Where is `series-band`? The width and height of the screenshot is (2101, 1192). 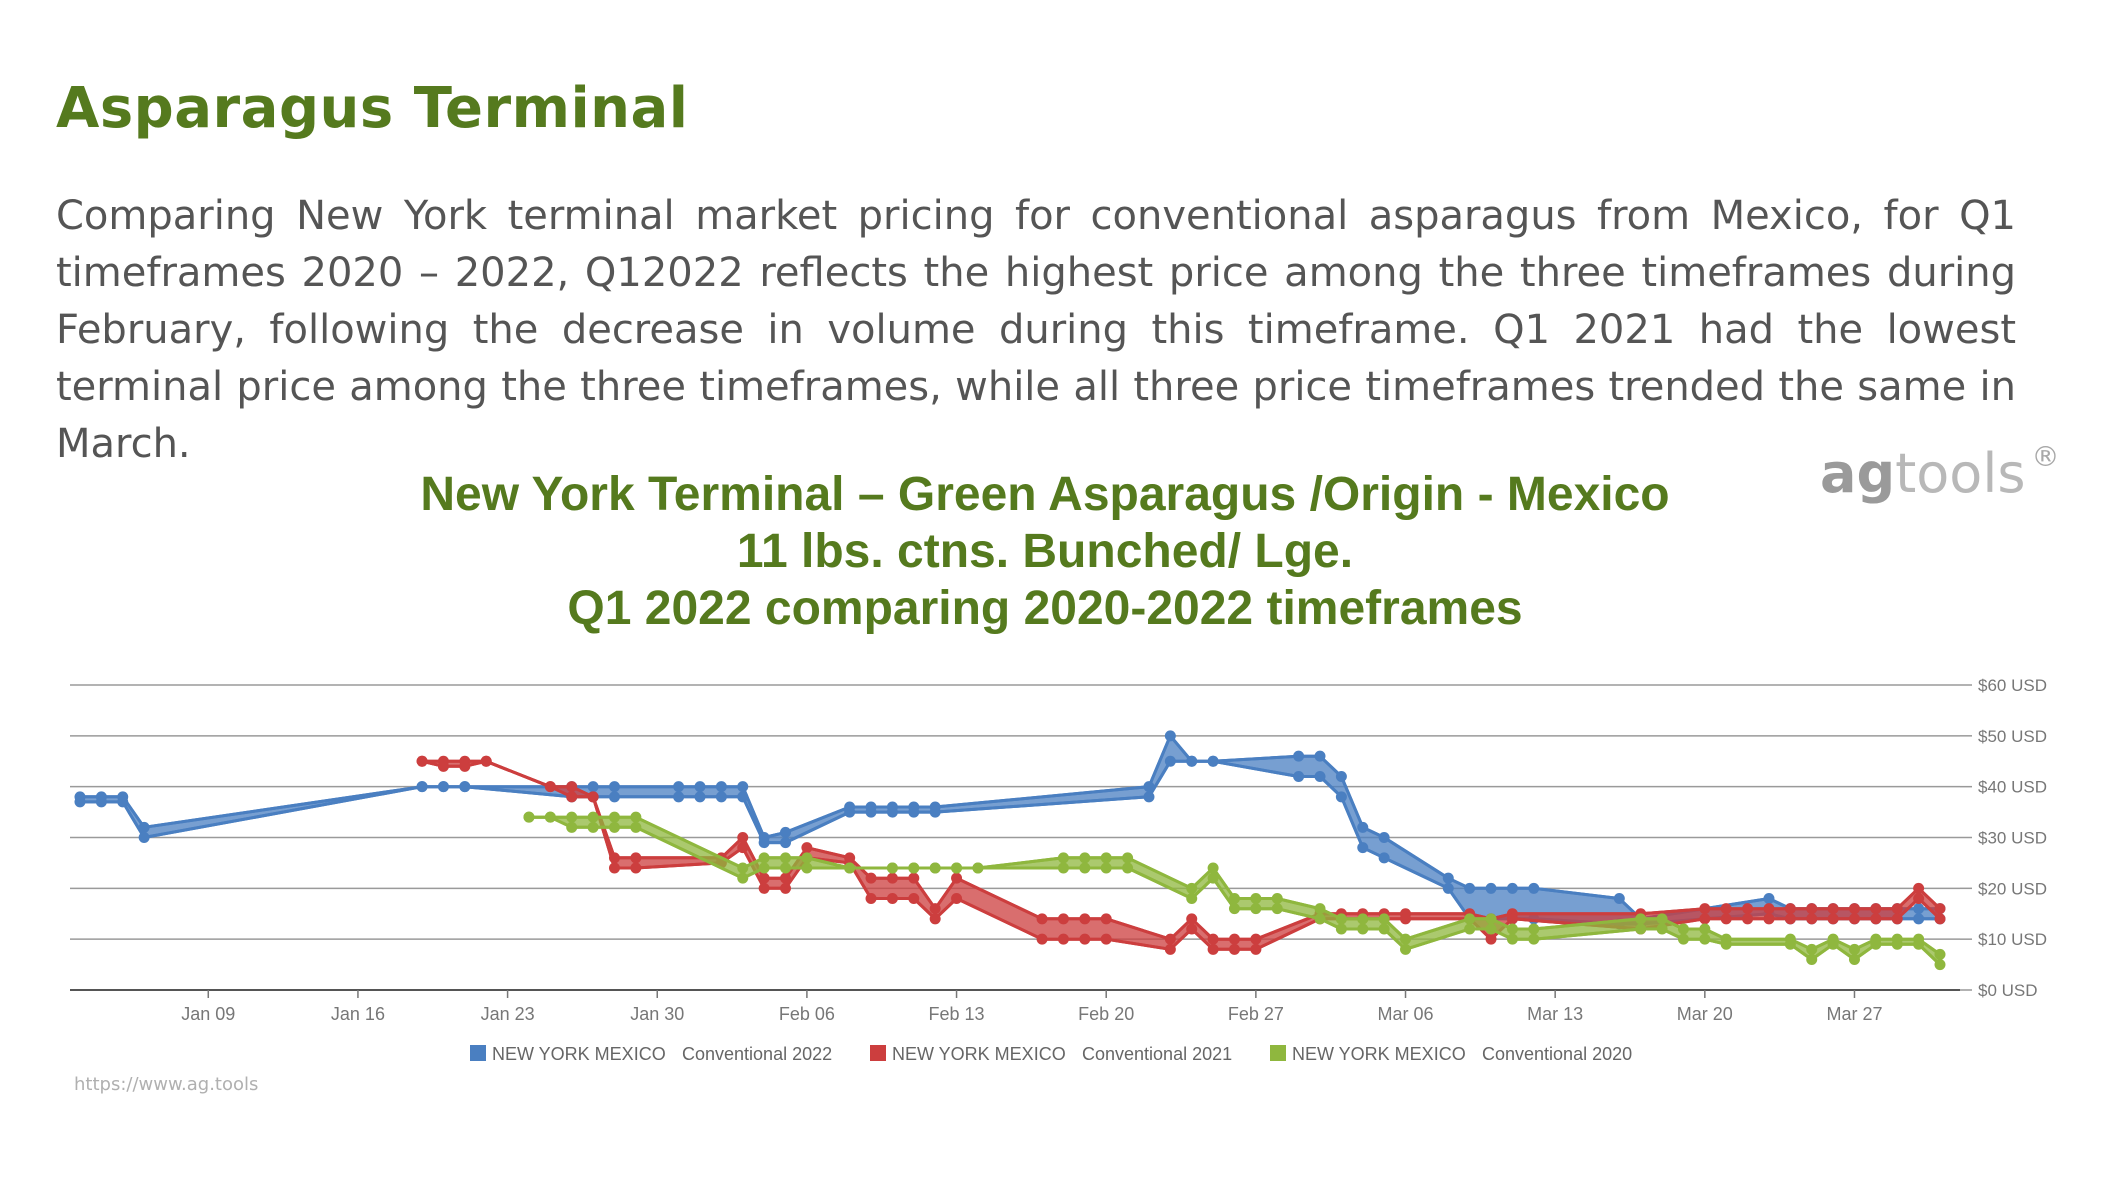 series-band is located at coordinates (1010, 830).